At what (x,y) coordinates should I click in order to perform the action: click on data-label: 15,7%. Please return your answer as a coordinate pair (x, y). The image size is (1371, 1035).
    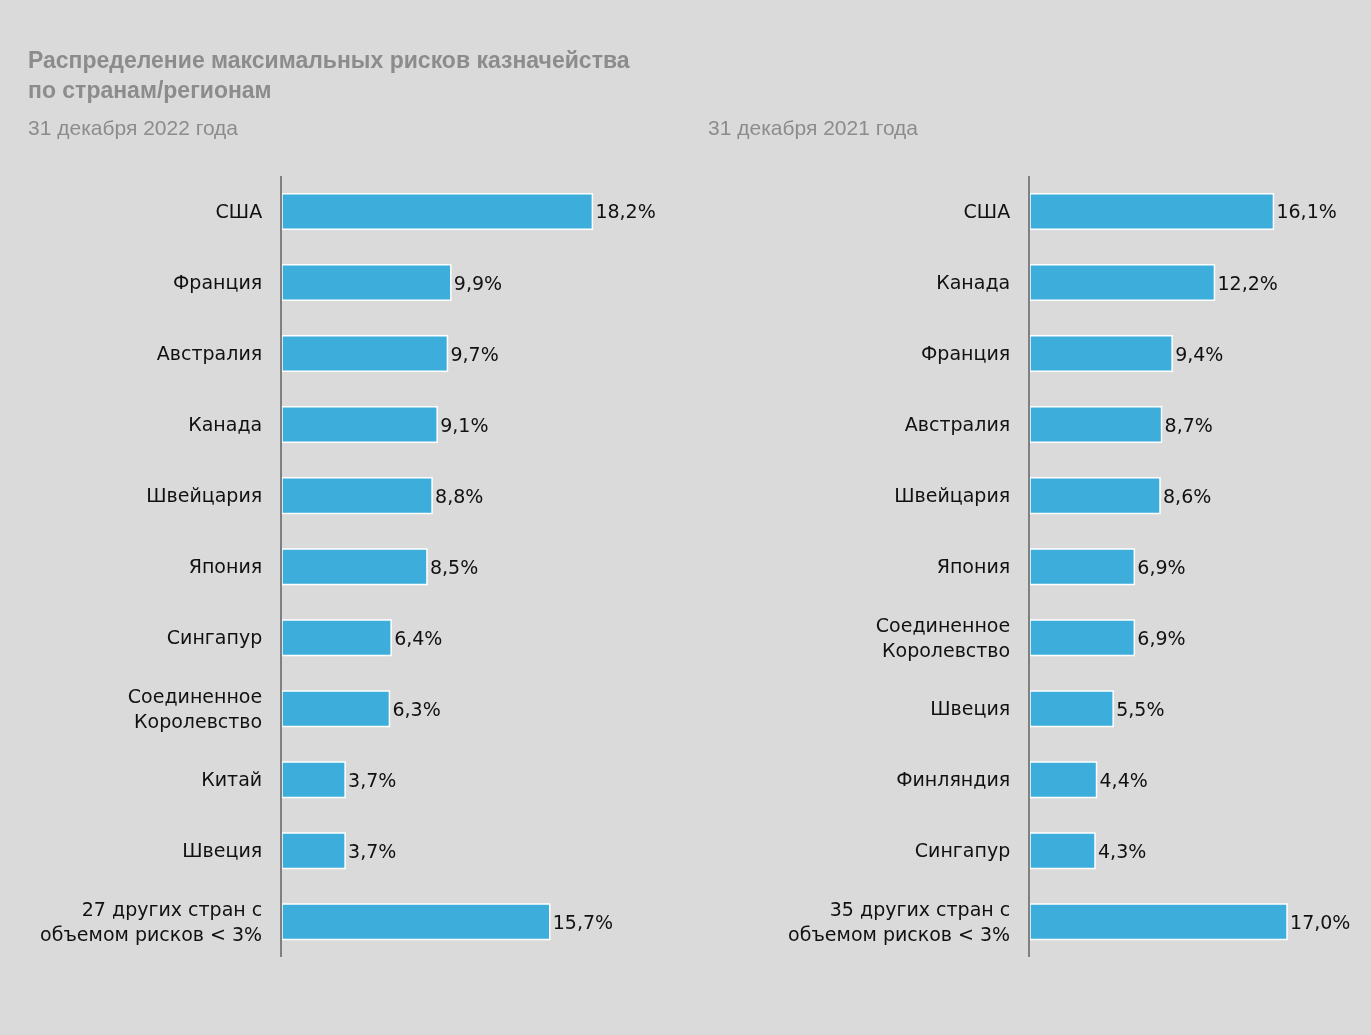
    Looking at the image, I should click on (583, 921).